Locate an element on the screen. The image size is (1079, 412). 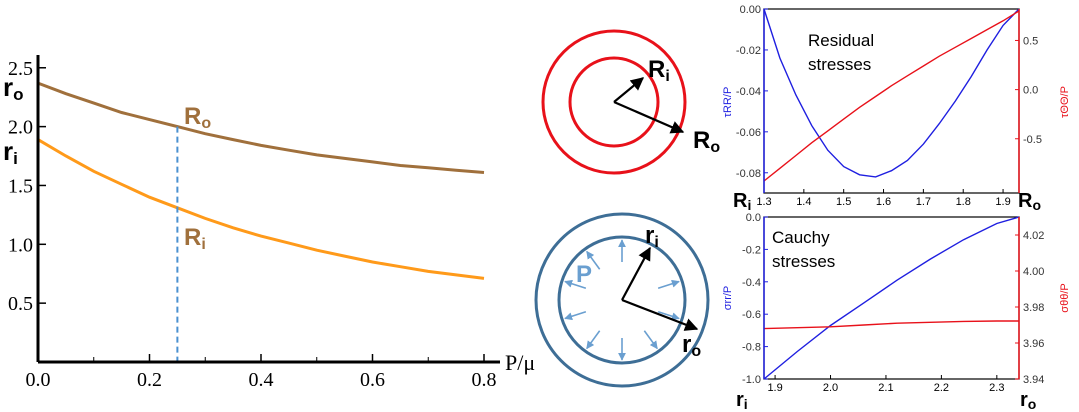
reference-config-diagram: Ri Ro is located at coordinates (630, 102).